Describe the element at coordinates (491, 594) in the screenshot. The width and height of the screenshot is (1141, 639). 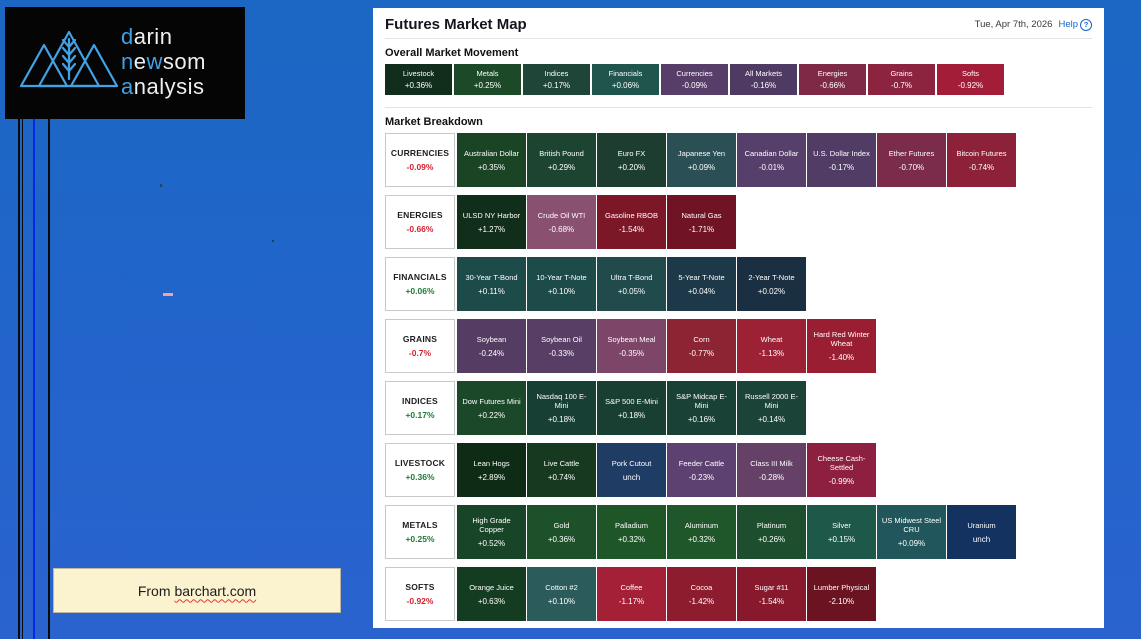
I see `market-tile-orange-juice: Orange Juice +0.63%` at that location.